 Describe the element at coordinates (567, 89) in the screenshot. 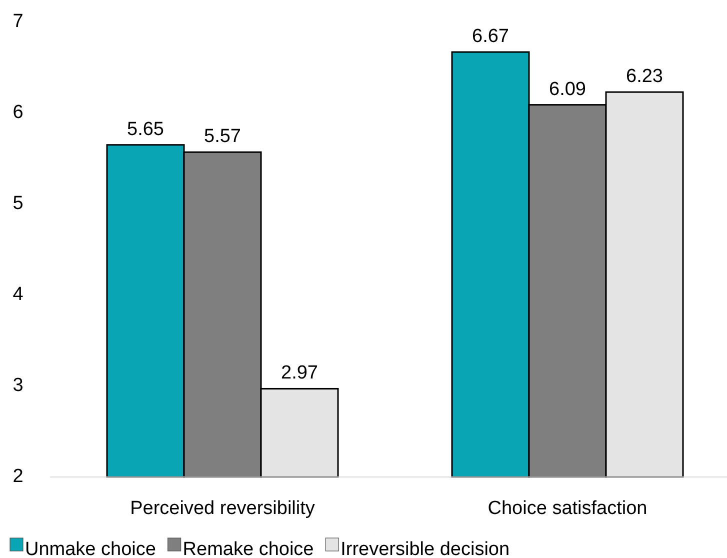

I see `data-label: 6.09` at that location.